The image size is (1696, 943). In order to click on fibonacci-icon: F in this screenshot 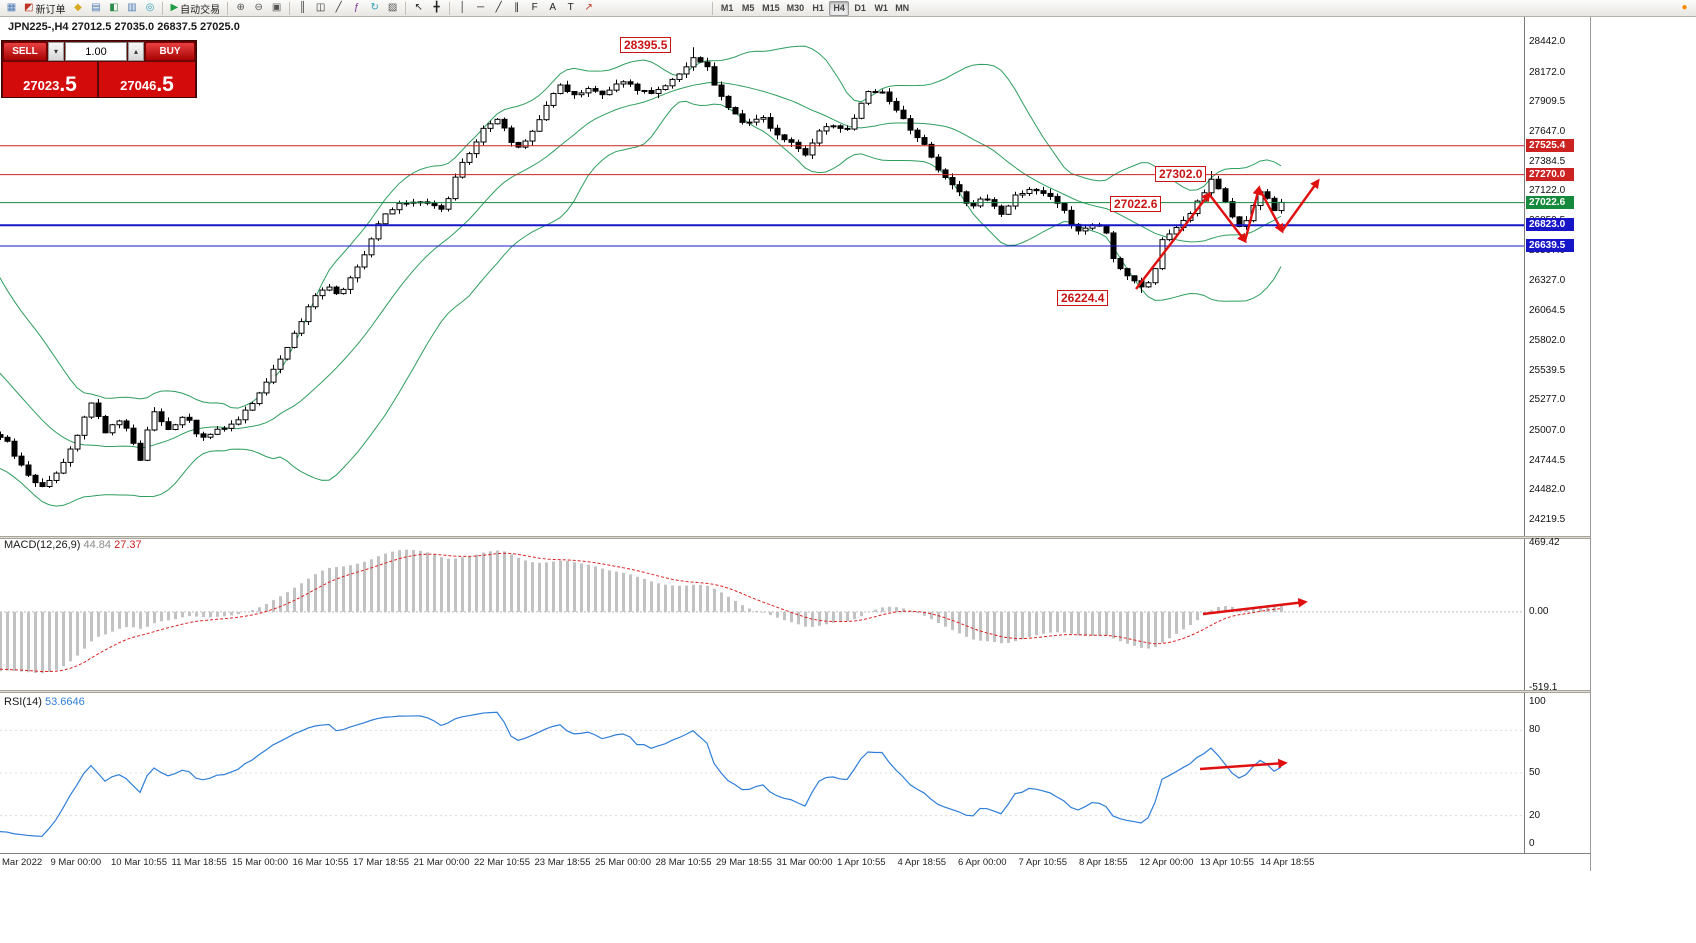, I will do `click(534, 8)`.